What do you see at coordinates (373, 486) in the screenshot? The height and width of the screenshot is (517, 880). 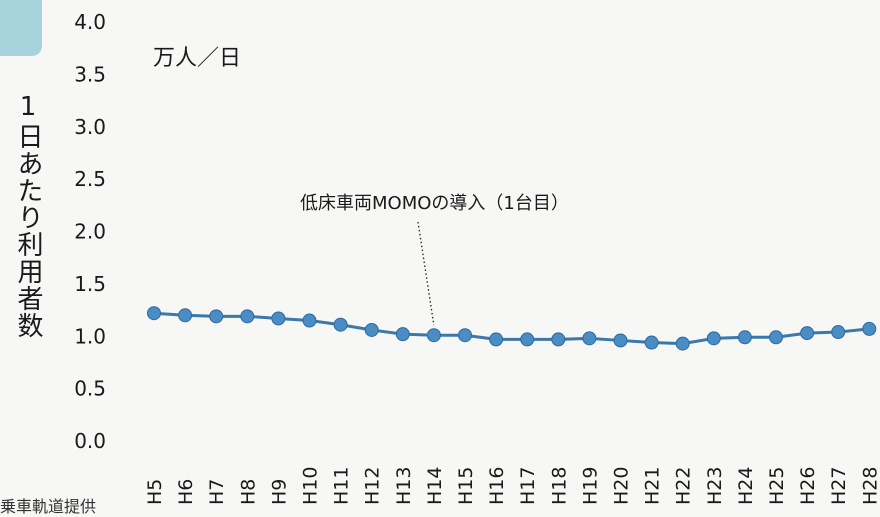 I see `x-tick-label: H12` at bounding box center [373, 486].